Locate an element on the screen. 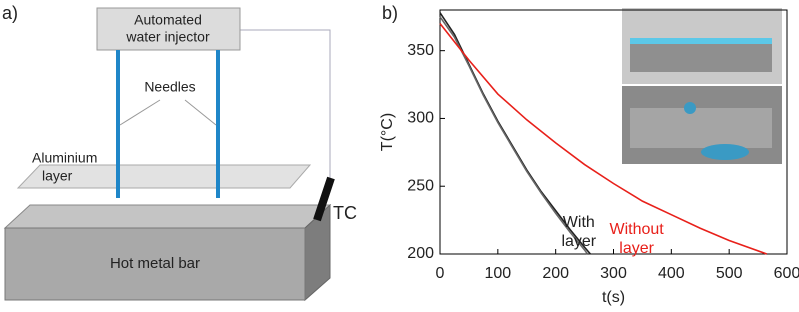 This screenshot has height=312, width=799. injector-box is located at coordinates (168, 29).